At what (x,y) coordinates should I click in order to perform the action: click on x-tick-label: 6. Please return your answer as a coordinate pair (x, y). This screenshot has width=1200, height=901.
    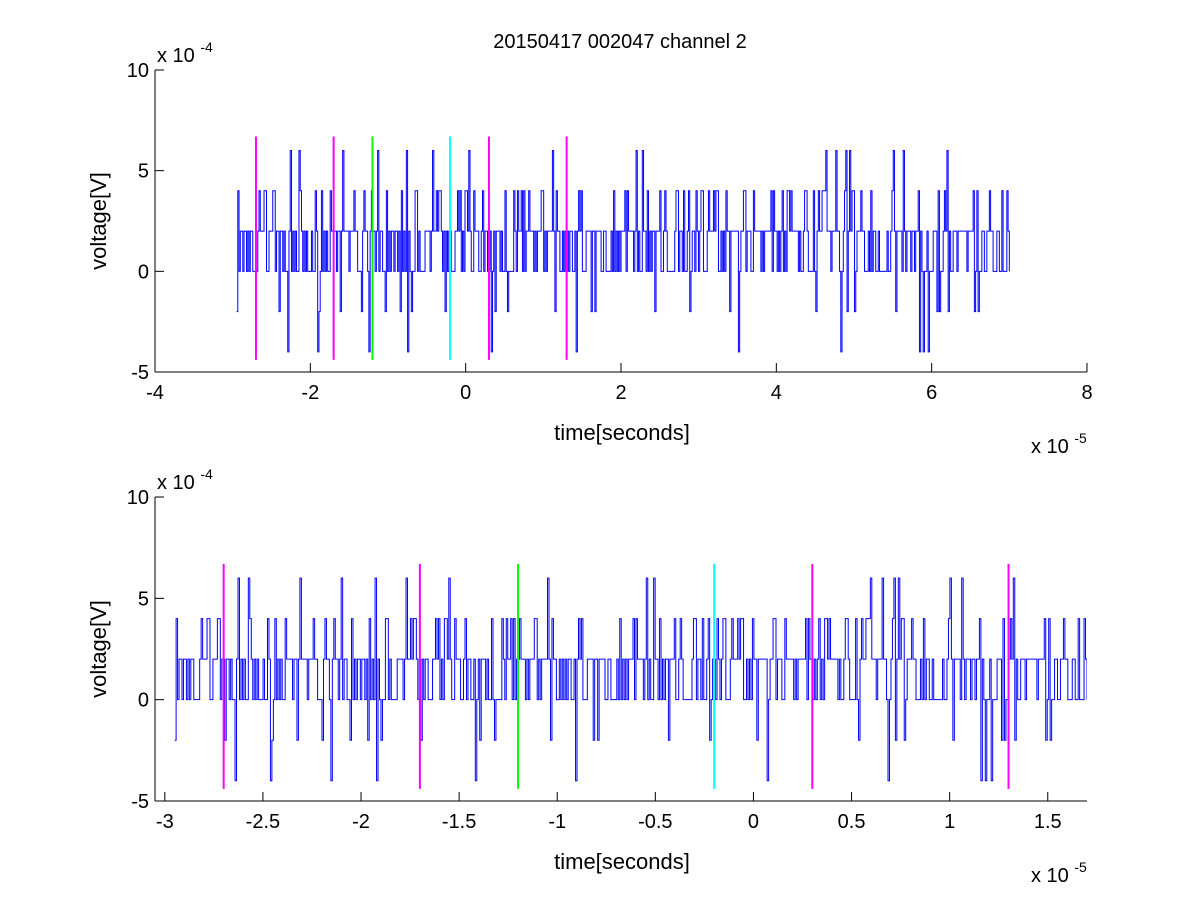
    Looking at the image, I should click on (931, 393).